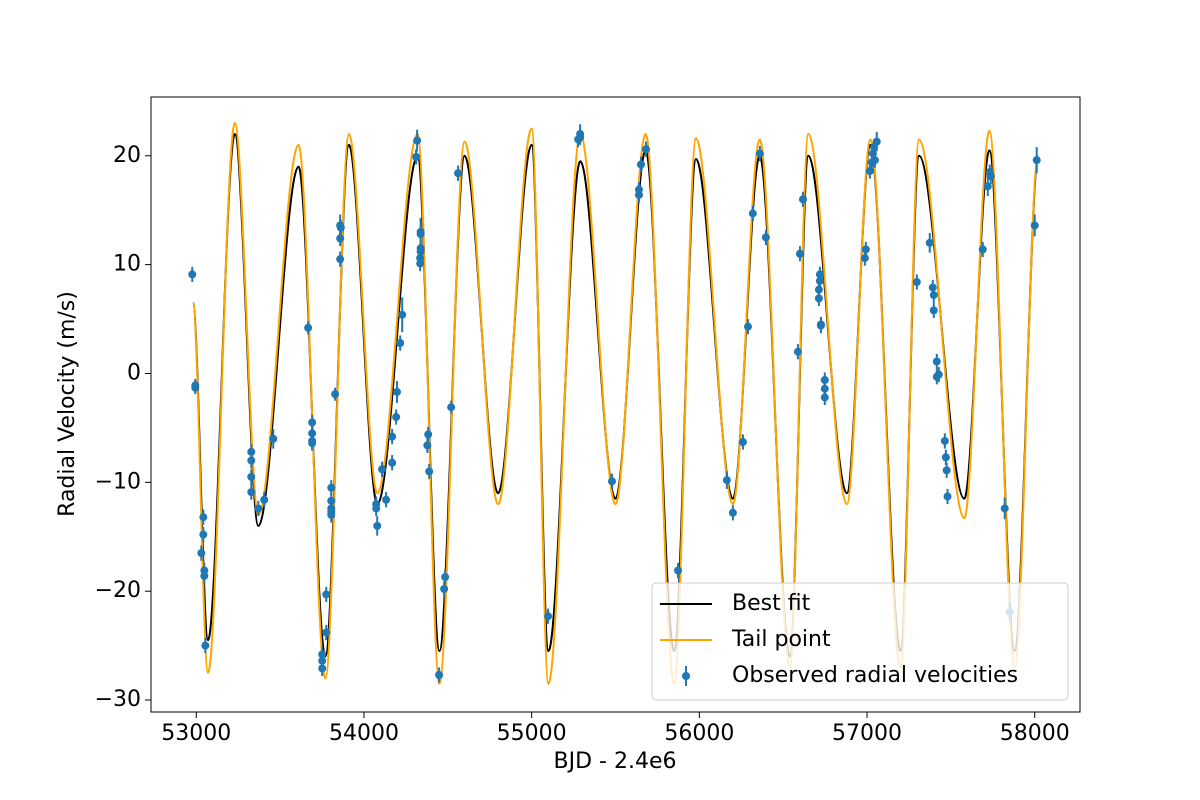 This screenshot has width=1200, height=800. What do you see at coordinates (686, 676) in the screenshot?
I see `legend-swatch` at bounding box center [686, 676].